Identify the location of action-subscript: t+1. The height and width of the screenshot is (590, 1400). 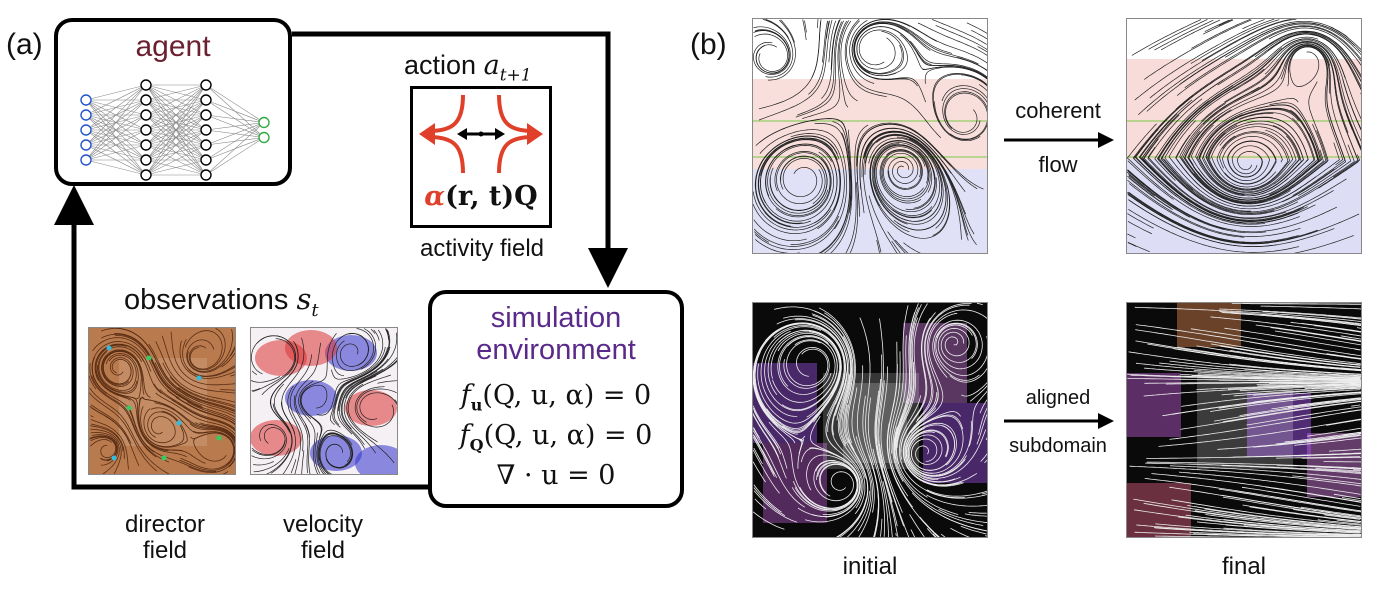
(515, 75).